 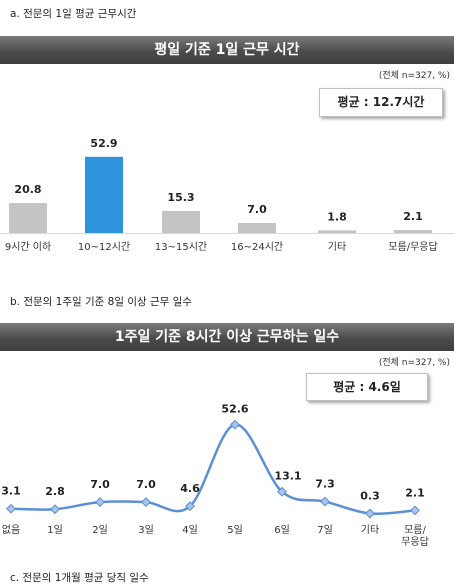 I want to click on x-tick-label: 3일, so click(x=146, y=530).